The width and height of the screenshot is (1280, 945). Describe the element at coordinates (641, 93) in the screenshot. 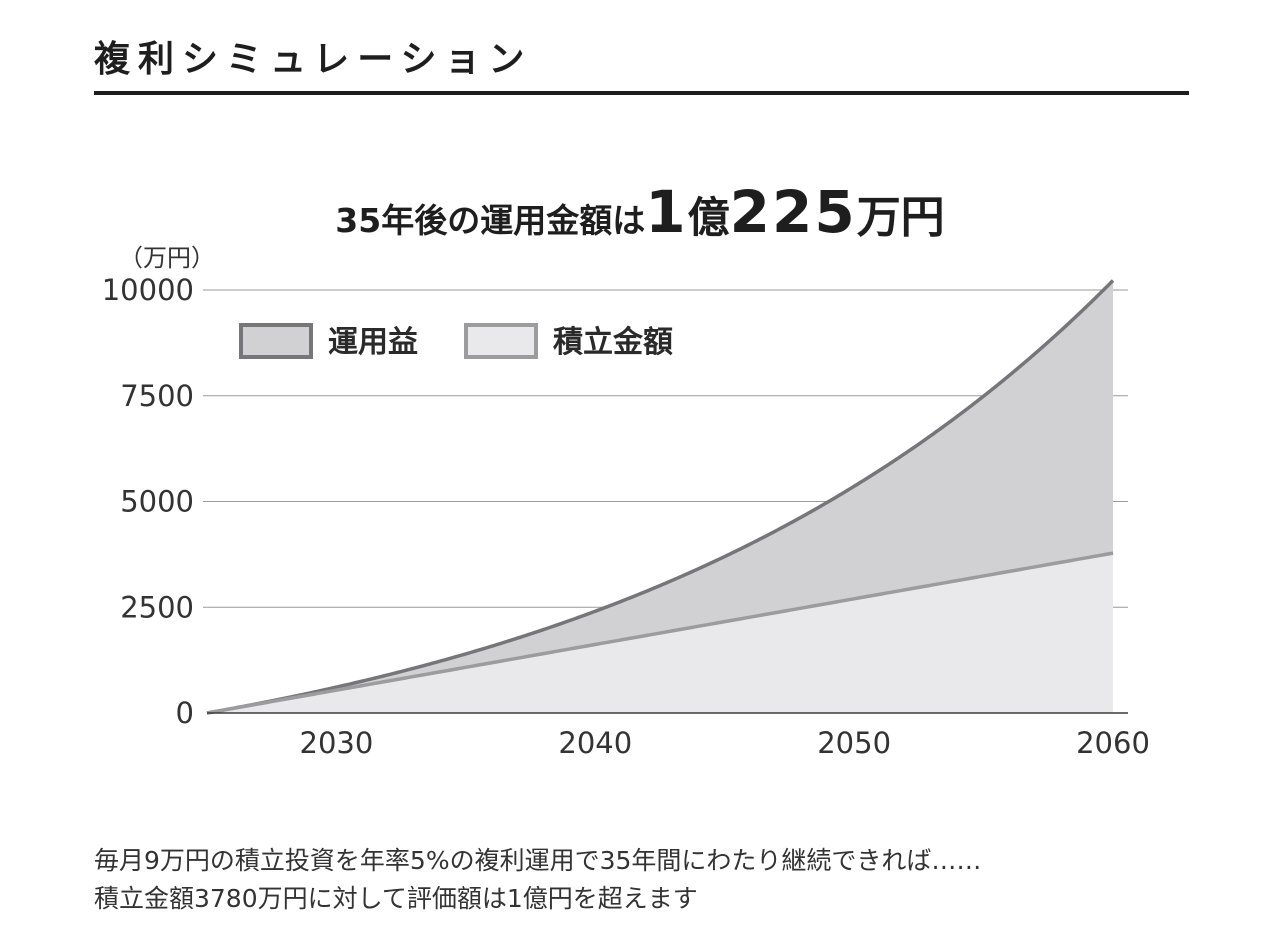

I see `title-rule` at that location.